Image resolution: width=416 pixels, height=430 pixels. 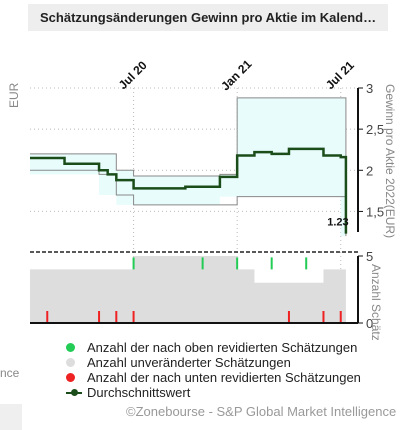 I want to click on legend-item-unchanged: Anzahl unveränderter Schätzungen, so click(x=213, y=362).